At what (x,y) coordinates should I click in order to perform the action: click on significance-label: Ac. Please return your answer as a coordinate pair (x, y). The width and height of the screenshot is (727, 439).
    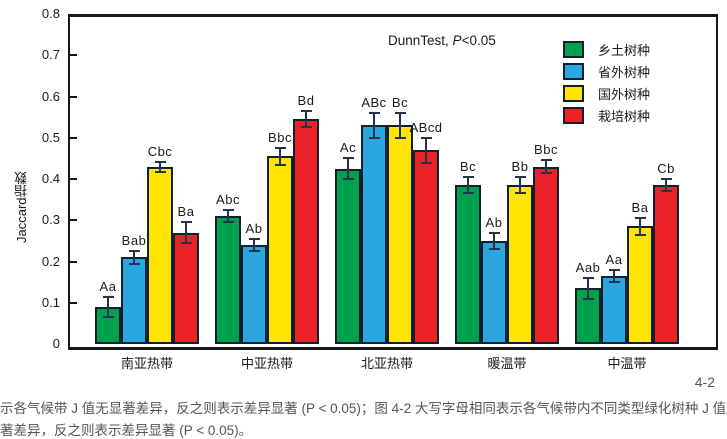
    Looking at the image, I should click on (348, 148).